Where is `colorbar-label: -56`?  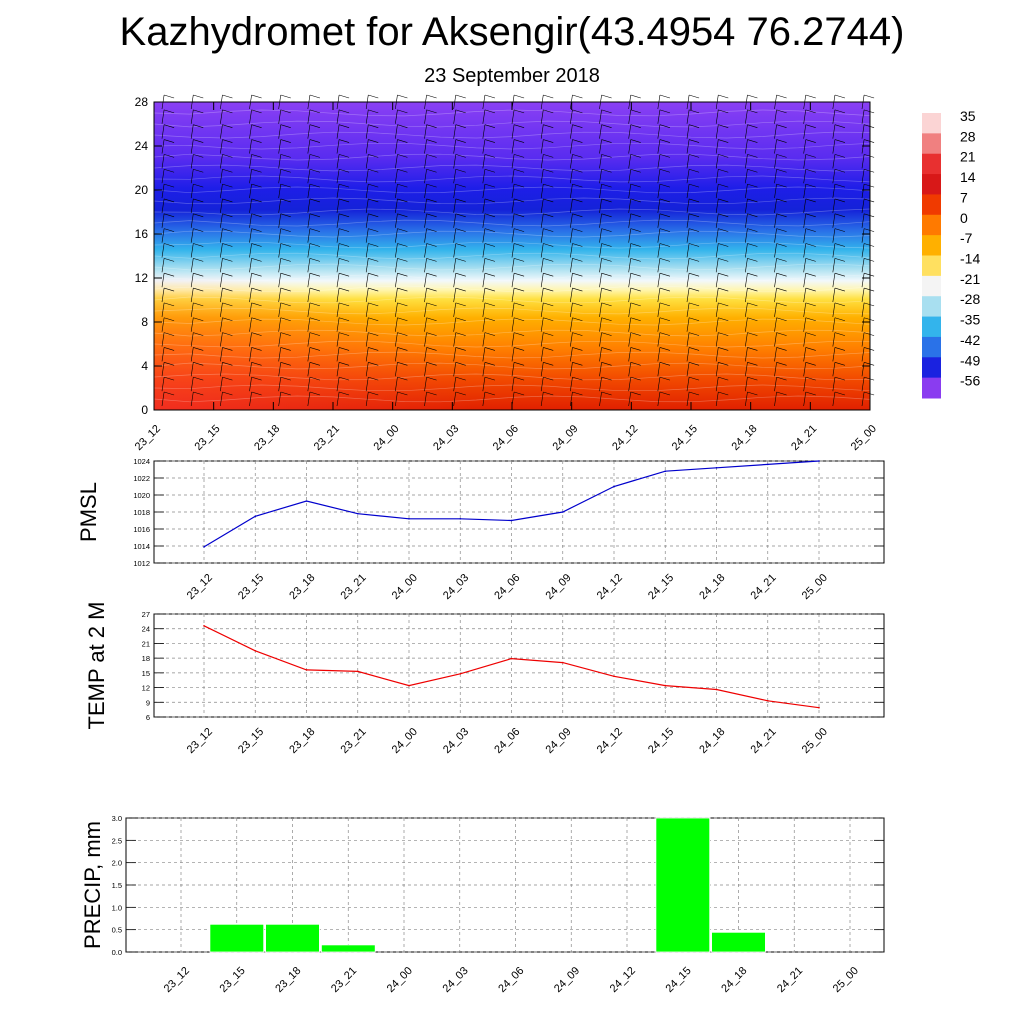
colorbar-label: -56 is located at coordinates (970, 381).